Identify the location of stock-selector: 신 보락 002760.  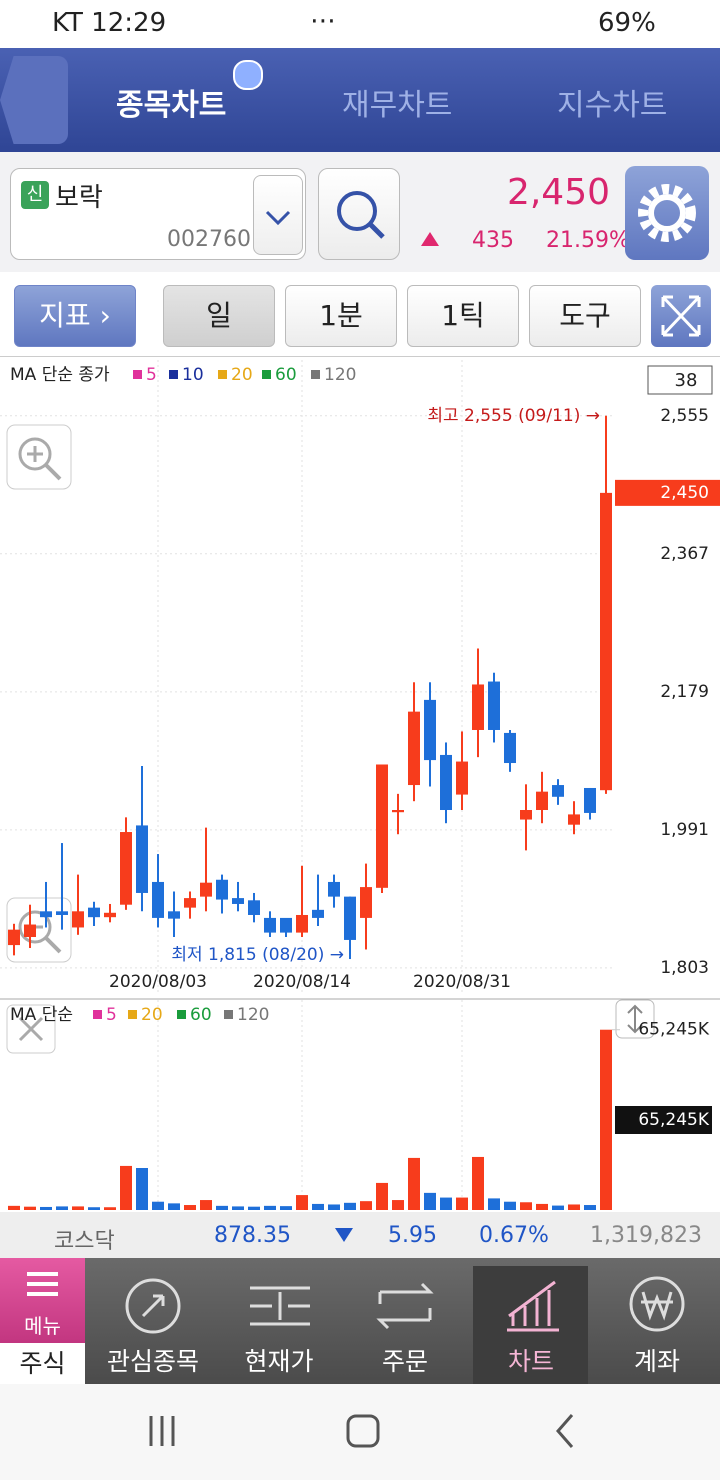
(158, 214).